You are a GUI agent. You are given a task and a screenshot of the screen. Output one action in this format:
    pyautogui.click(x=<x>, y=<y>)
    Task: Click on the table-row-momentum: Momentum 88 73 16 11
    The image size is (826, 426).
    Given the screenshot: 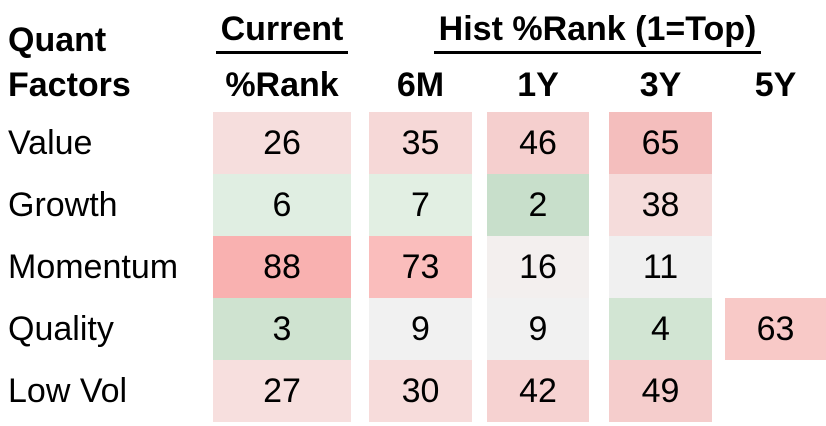 What is the action you would take?
    pyautogui.click(x=413, y=267)
    